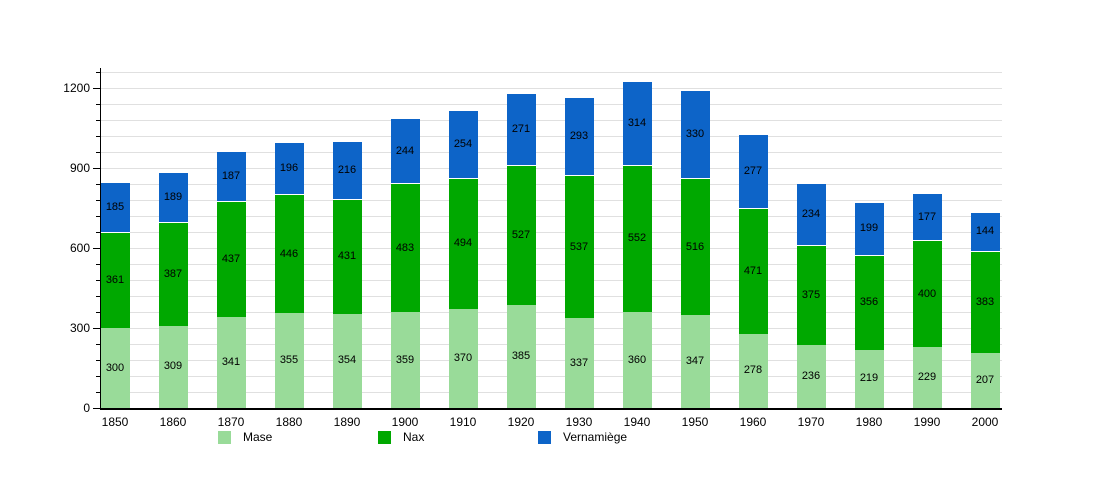 The image size is (1100, 500). I want to click on x-axis-tick-label: 1960, so click(753, 422).